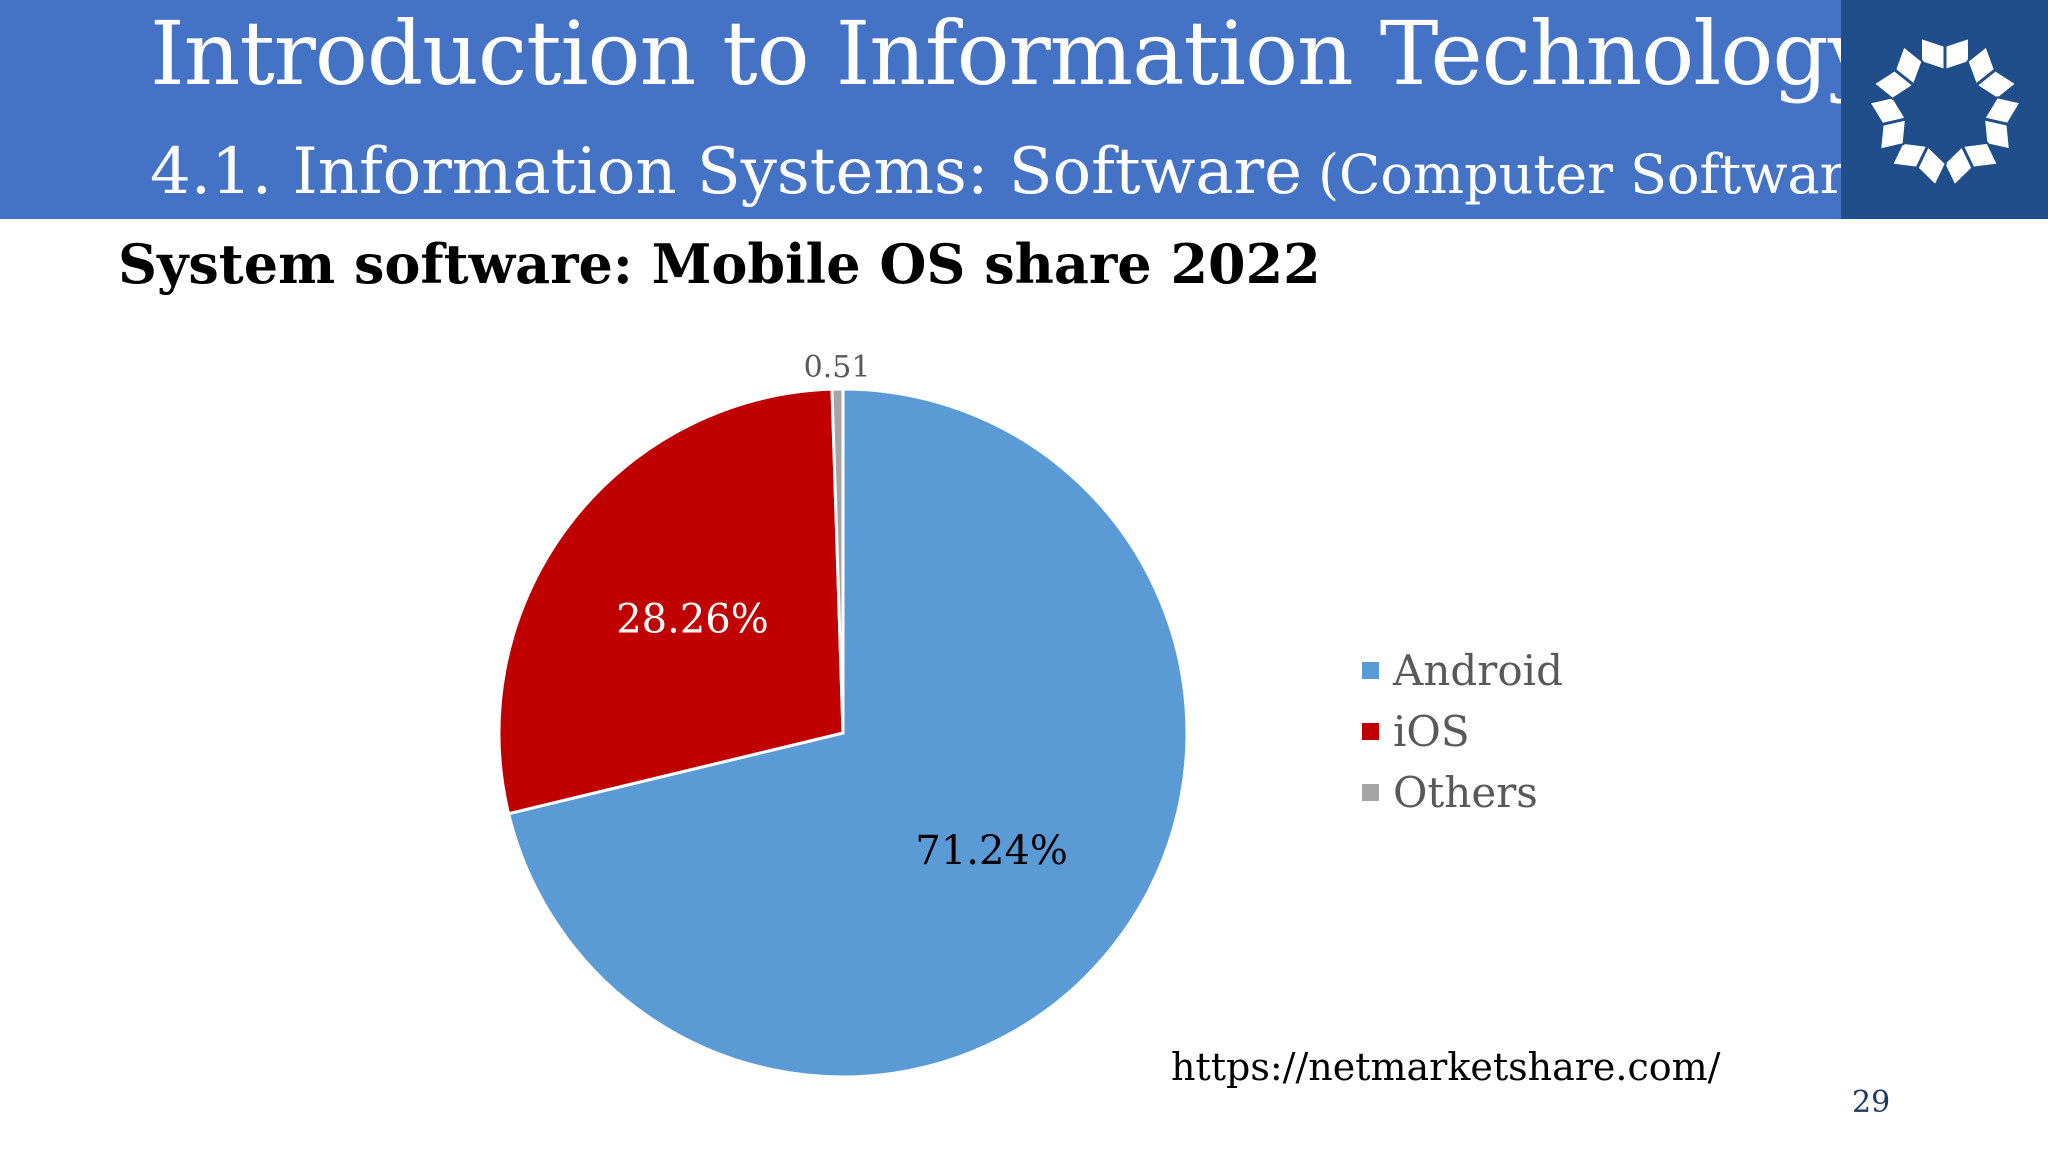  Describe the element at coordinates (991, 851) in the screenshot. I see `data-label-android: 71.24%` at that location.